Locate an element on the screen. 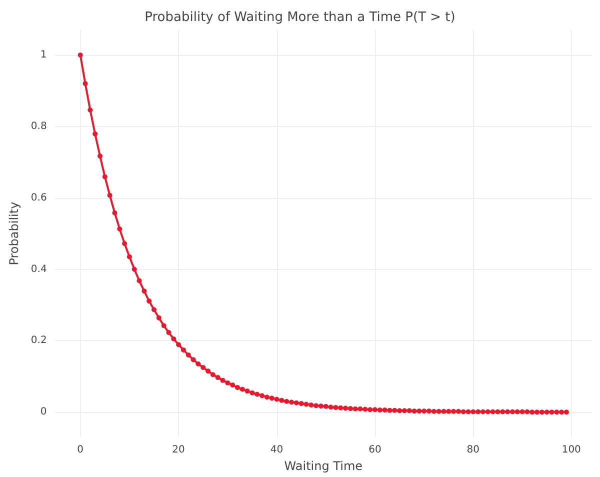 This screenshot has width=600, height=477. x-tick-label: 80 is located at coordinates (473, 450).